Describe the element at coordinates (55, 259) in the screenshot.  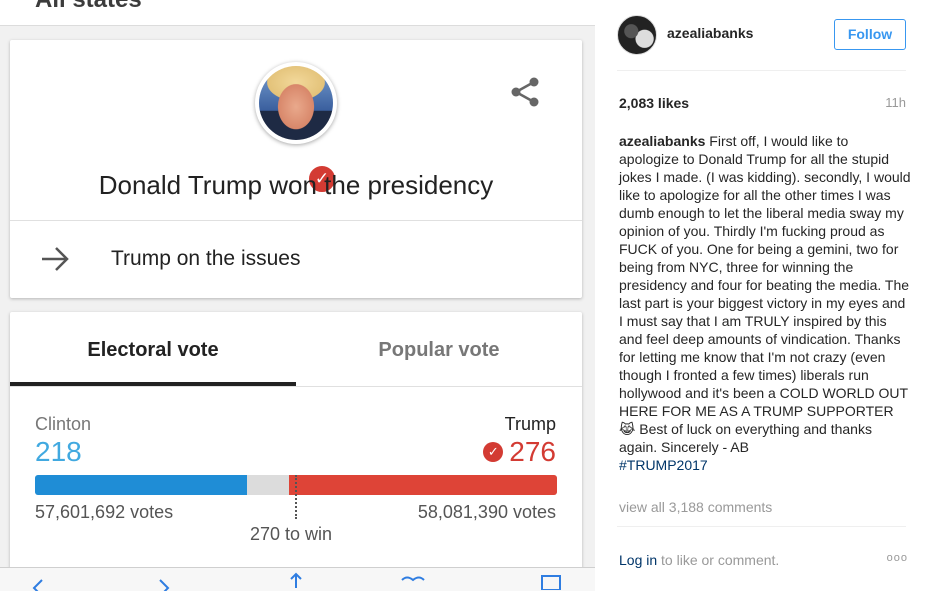
I see `arrow-right-icon` at that location.